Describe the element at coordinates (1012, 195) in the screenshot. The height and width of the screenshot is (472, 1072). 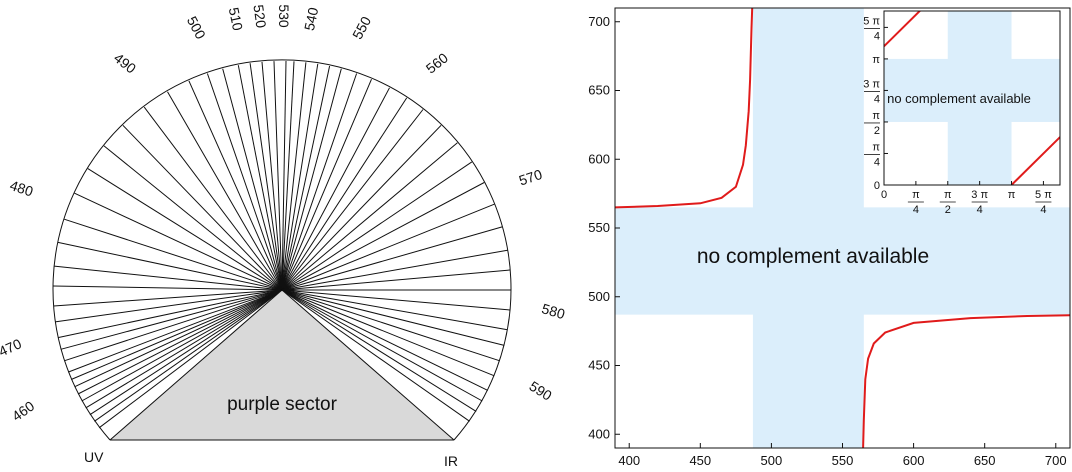
I see `inset-x-tick-label: π` at that location.